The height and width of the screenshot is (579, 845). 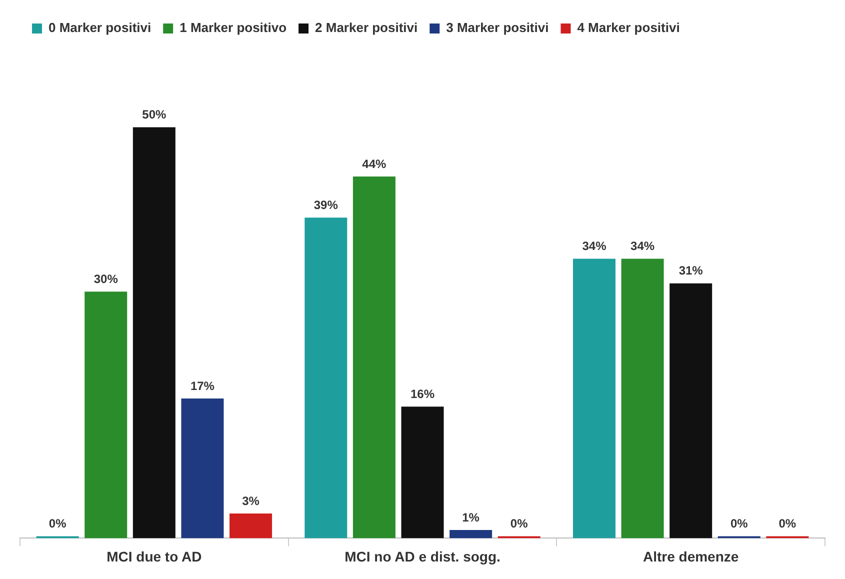 What do you see at coordinates (497, 28) in the screenshot?
I see `legend-label: 3 Marker positivi` at bounding box center [497, 28].